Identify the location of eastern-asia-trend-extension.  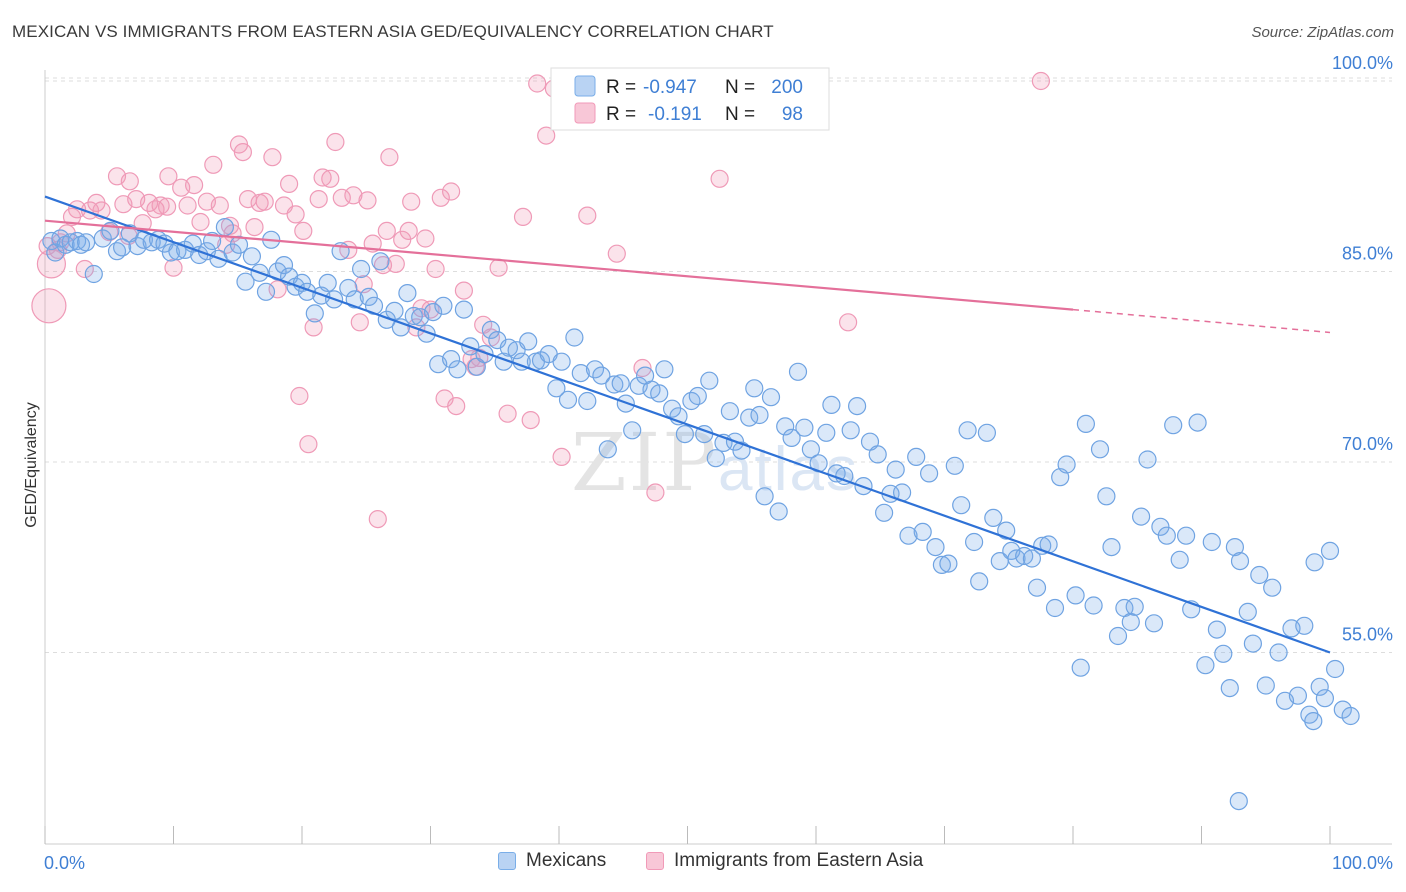
(1201, 321).